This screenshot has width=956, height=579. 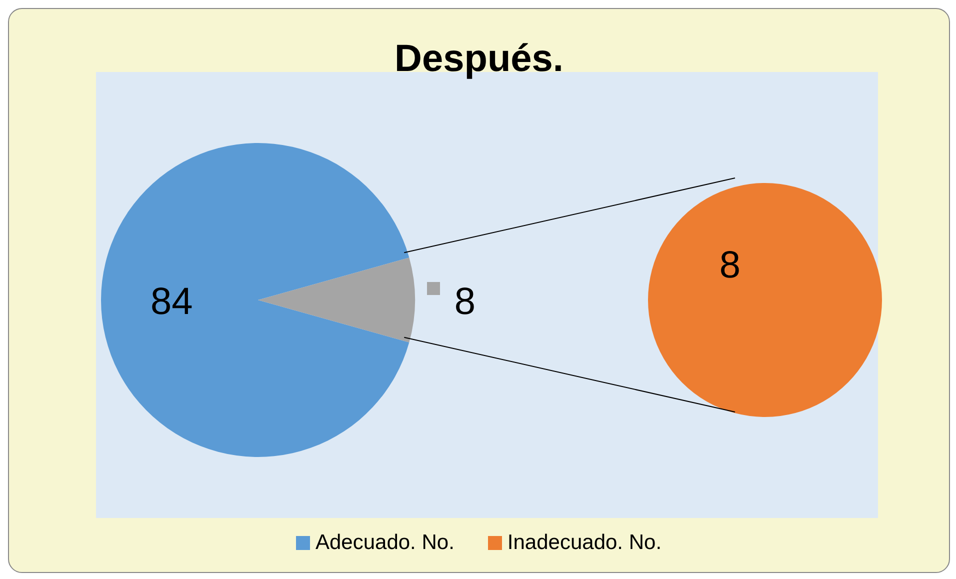 What do you see at coordinates (479, 59) in the screenshot?
I see `chart-title: Después.` at bounding box center [479, 59].